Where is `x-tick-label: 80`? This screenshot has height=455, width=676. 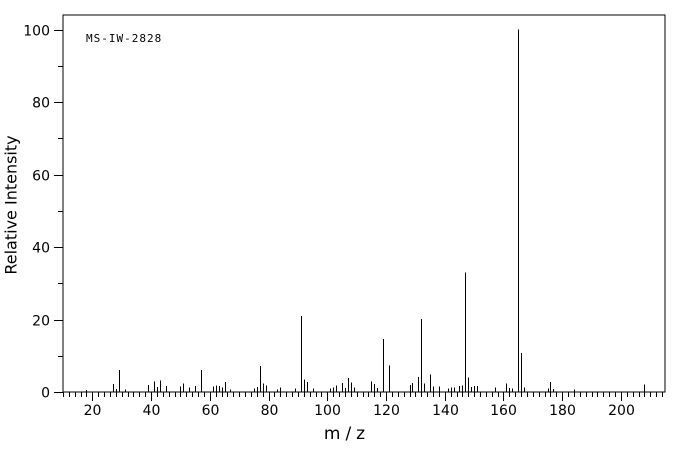
x-tick-label: 80 is located at coordinates (270, 411).